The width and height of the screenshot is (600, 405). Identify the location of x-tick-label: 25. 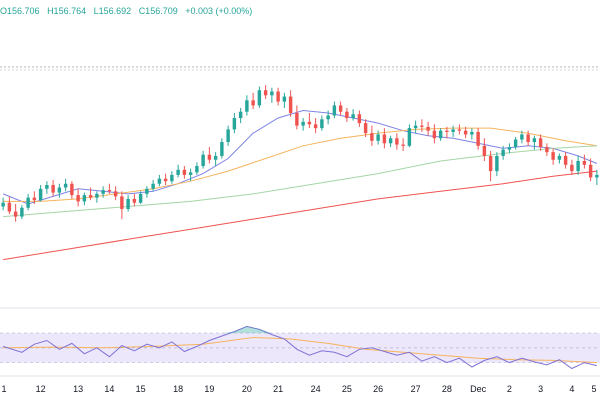
(347, 389).